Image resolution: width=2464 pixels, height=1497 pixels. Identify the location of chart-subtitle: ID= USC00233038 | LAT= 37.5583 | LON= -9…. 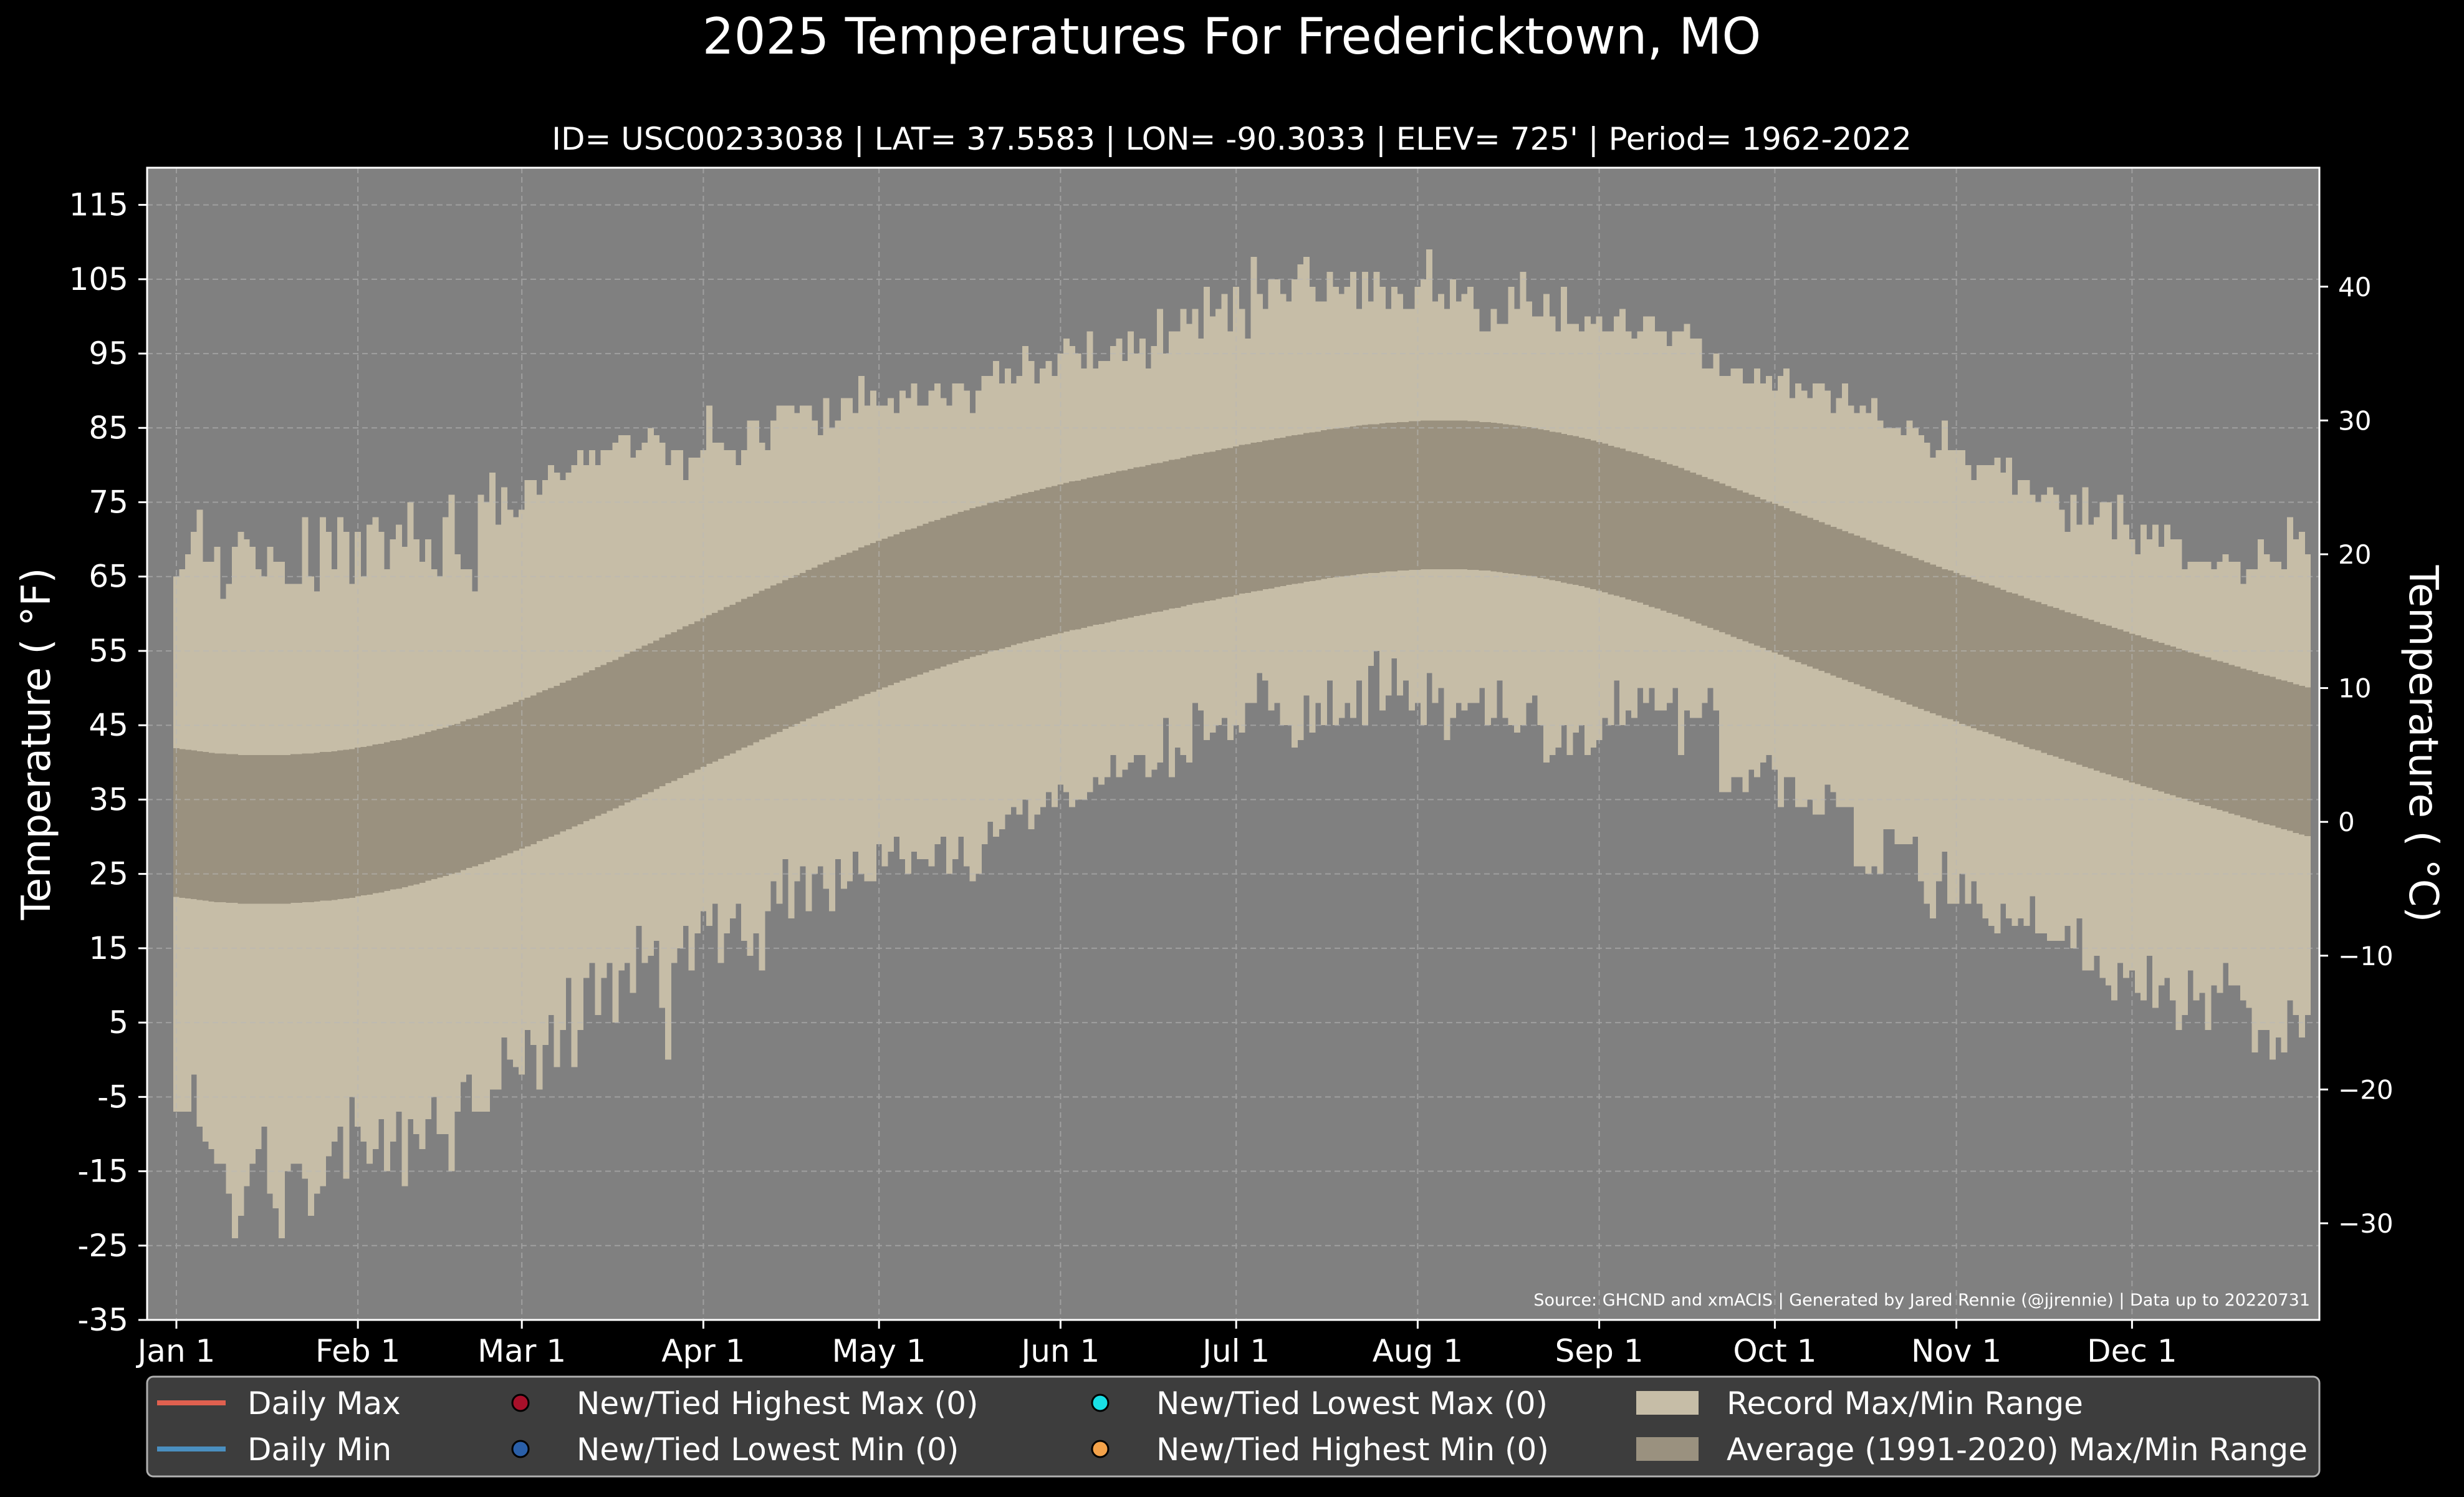
(1232, 139).